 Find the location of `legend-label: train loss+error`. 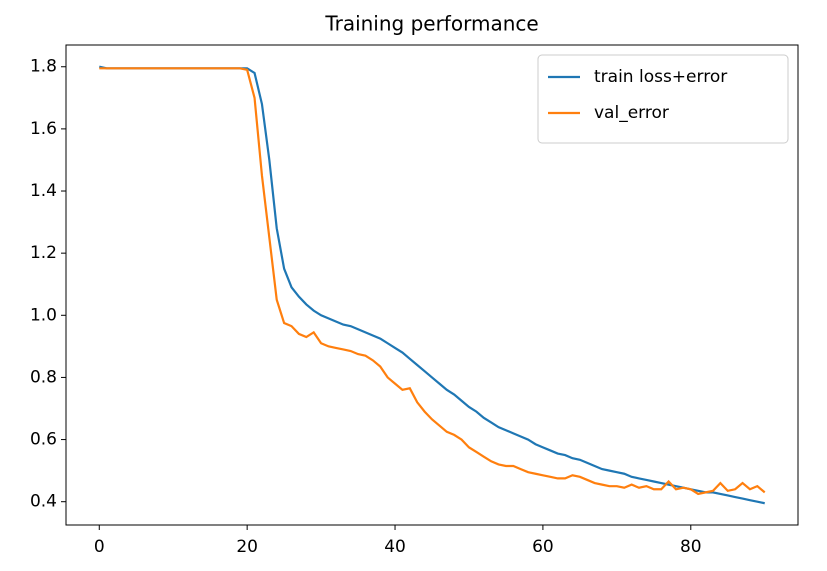

legend-label: train loss+error is located at coordinates (660, 77).